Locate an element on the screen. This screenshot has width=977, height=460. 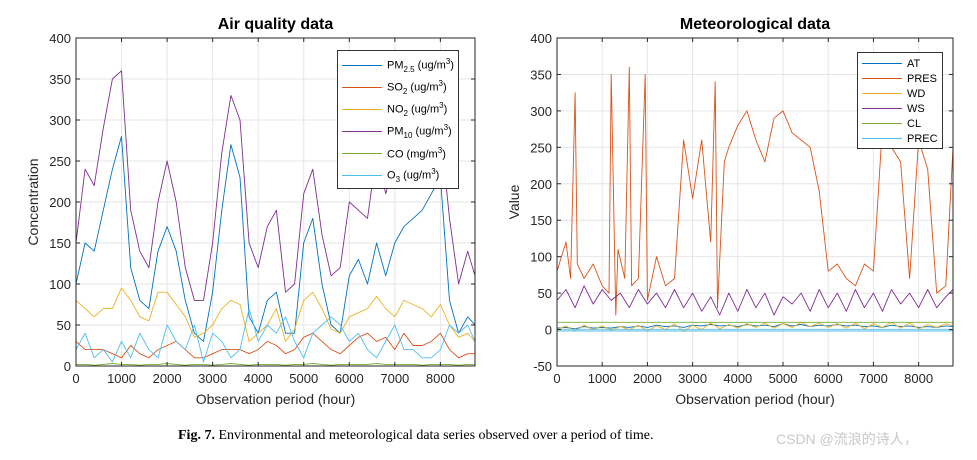
legend-entry: CO (mg/m3) is located at coordinates (398, 153).